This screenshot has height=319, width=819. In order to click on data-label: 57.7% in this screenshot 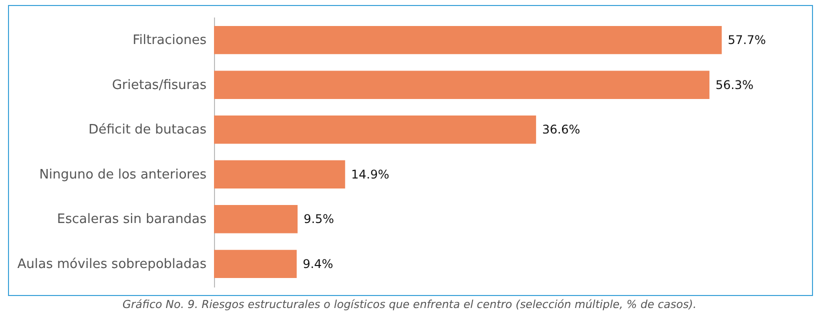, I will do `click(747, 40)`.